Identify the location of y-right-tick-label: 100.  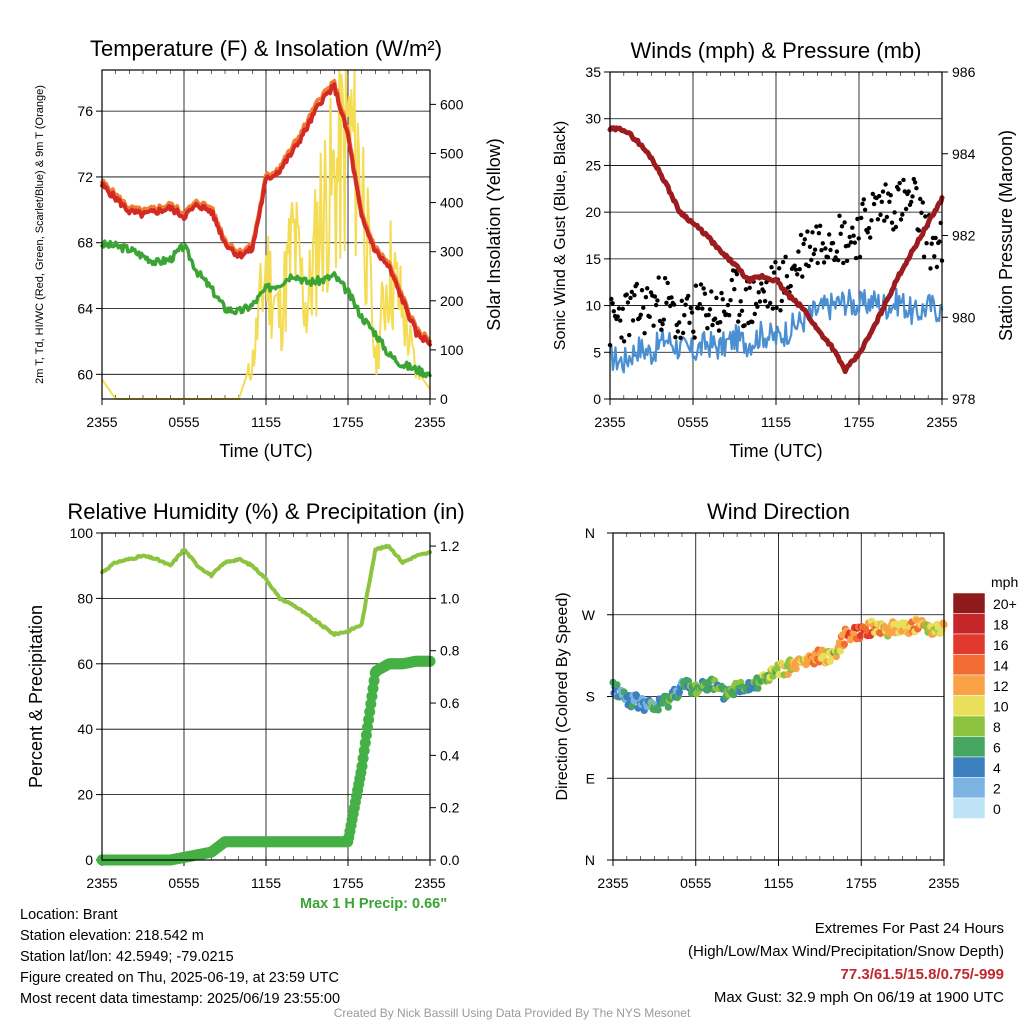
(452, 350).